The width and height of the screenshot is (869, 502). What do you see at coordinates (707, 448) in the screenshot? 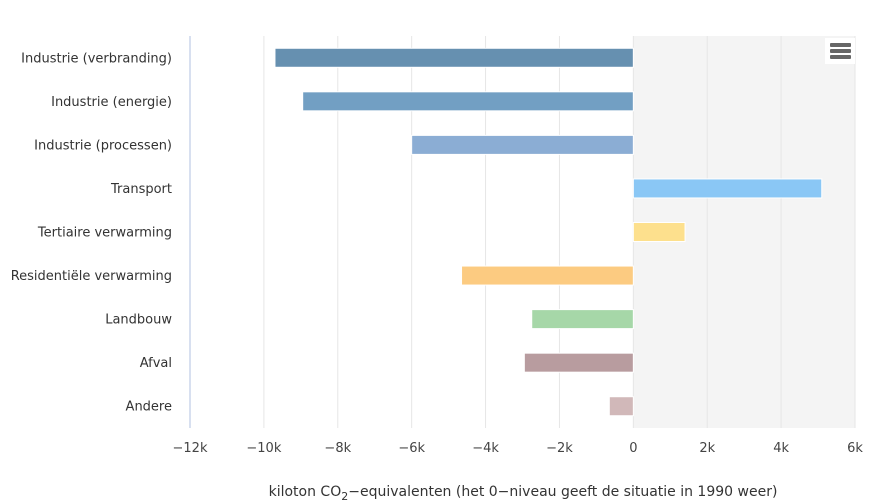
I see `x-tick-label: 2k` at bounding box center [707, 448].